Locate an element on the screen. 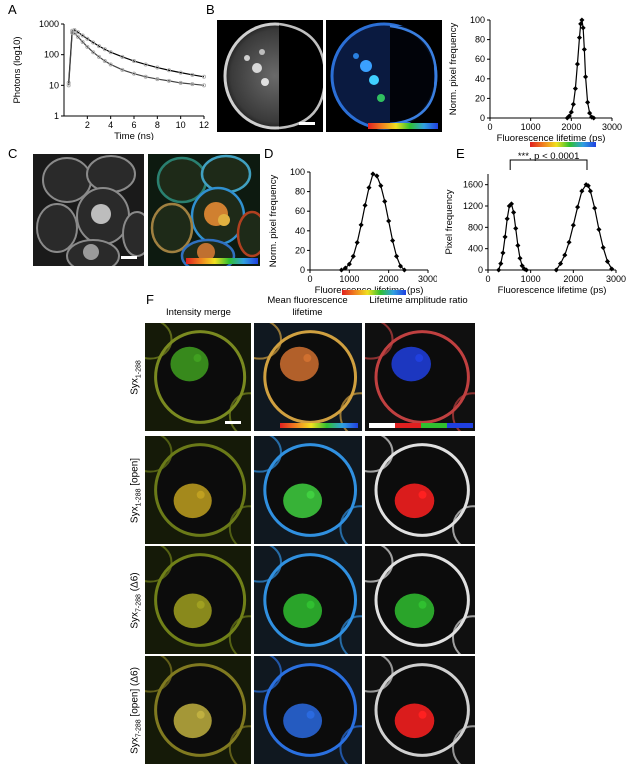 The width and height of the screenshot is (627, 783). y-axis-label: Photons (log10) is located at coordinates (17, 69).